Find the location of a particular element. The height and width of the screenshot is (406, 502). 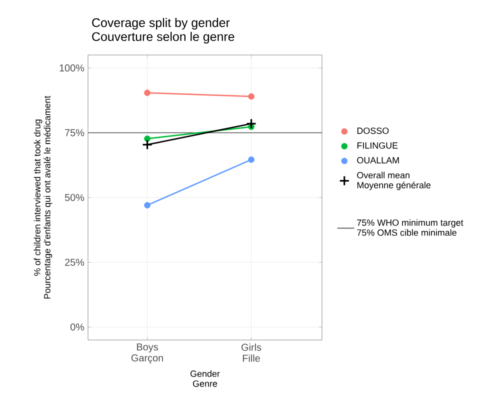

y-tick-label: 0% is located at coordinates (77, 327).